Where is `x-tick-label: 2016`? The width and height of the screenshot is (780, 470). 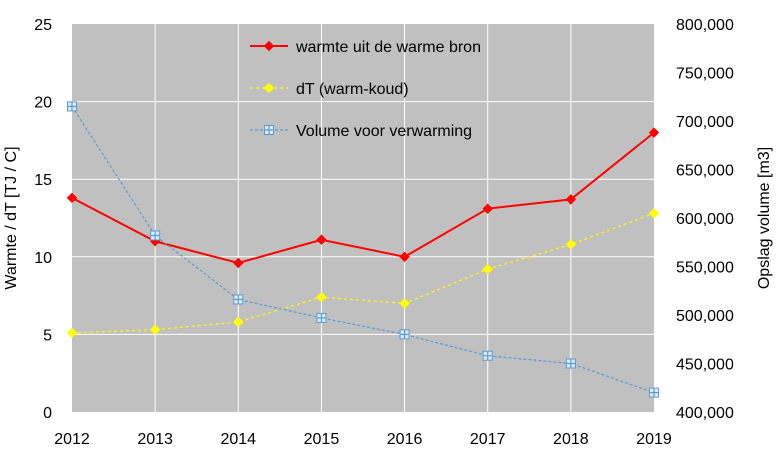 x-tick-label: 2016 is located at coordinates (405, 439).